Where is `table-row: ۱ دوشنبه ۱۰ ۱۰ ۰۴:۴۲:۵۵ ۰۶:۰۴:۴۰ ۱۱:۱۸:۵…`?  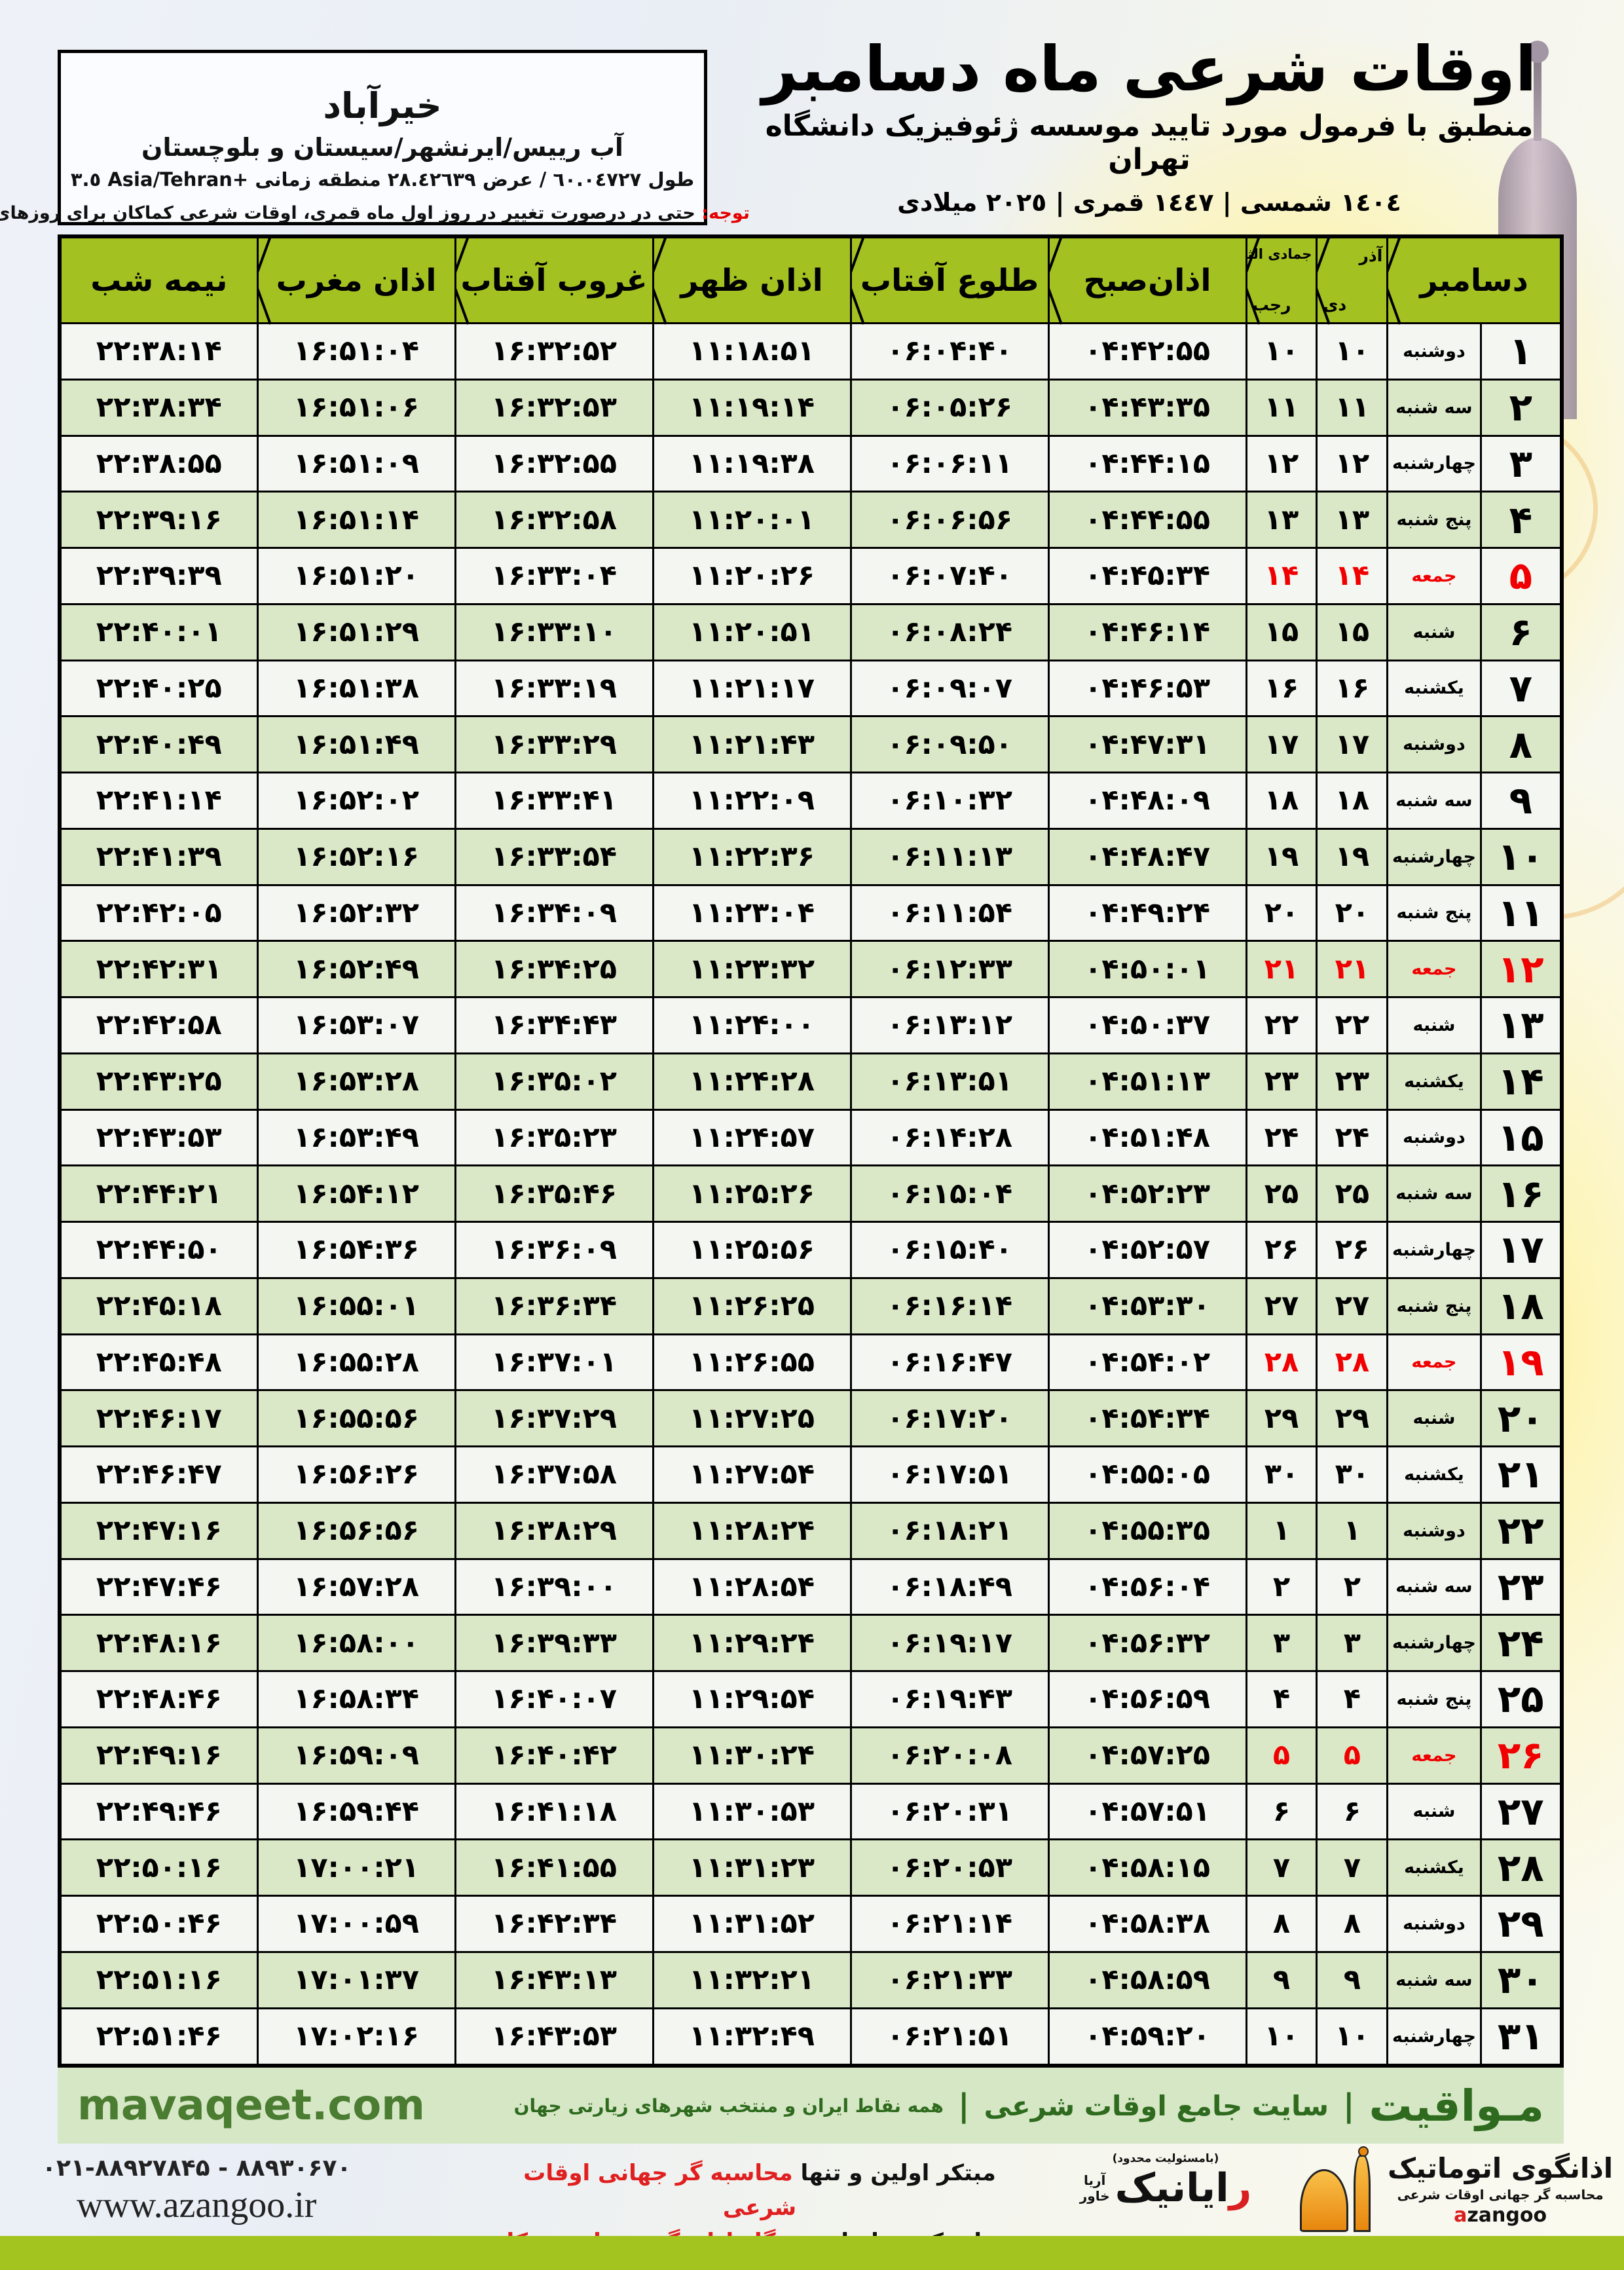 table-row: ۱ دوشنبه ۱۰ ۱۰ ۰۴:۴۲:۵۵ ۰۶:۰۴:۴۰ ۱۱:۱۸:۵… is located at coordinates (810, 351).